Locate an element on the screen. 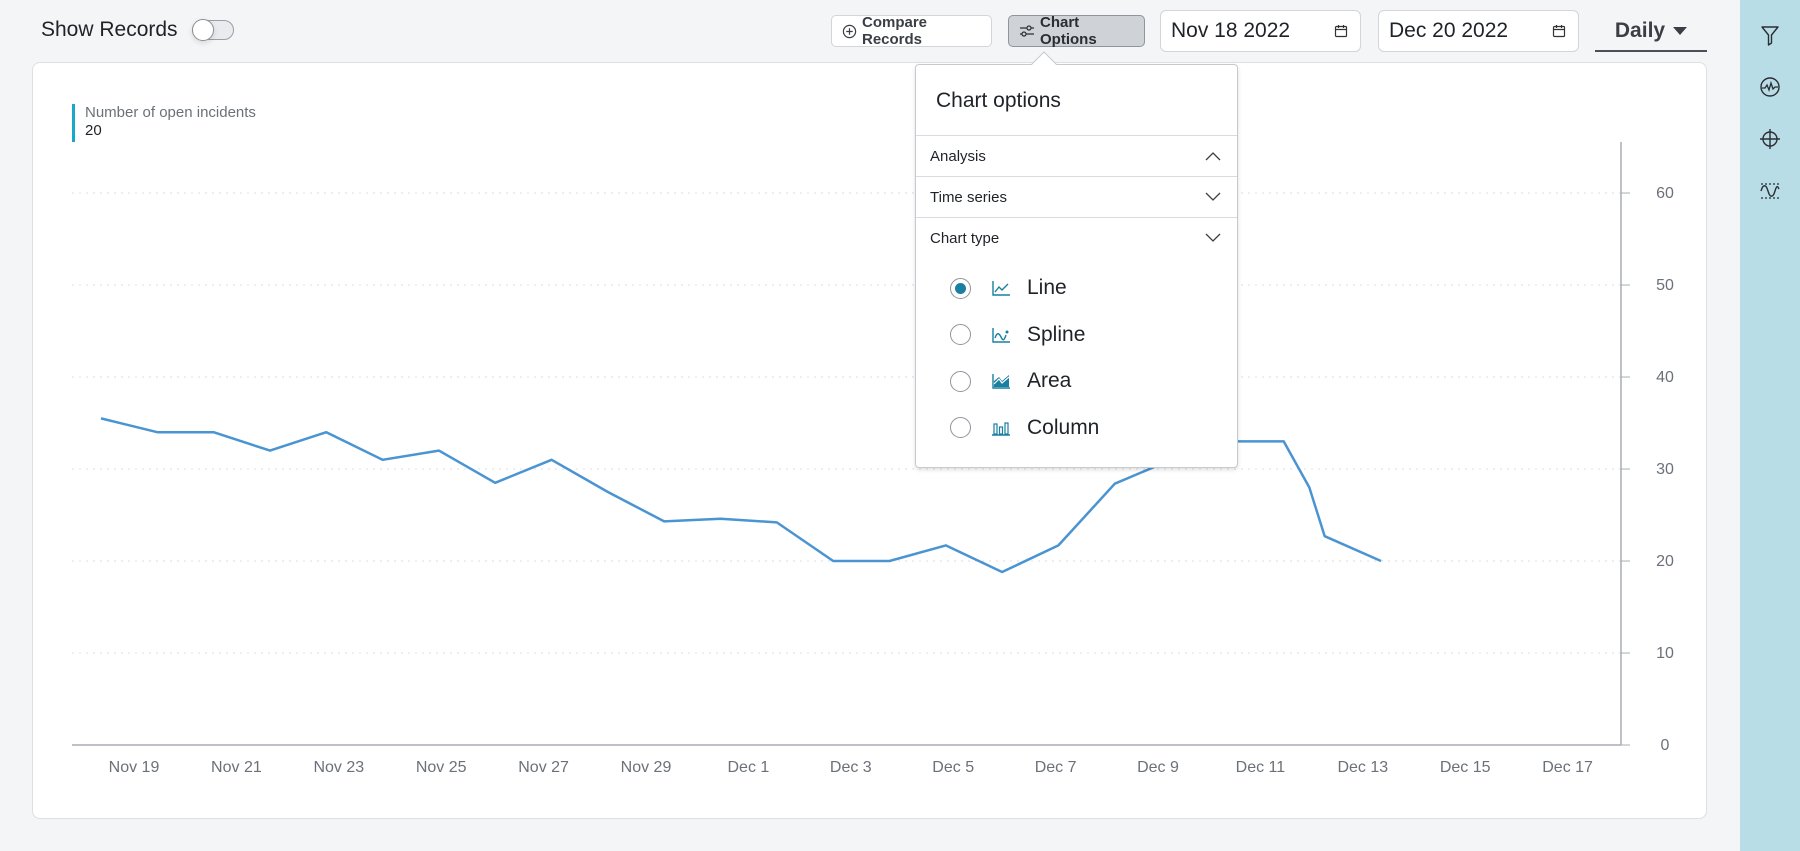 This screenshot has width=1800, height=851. right-sidebar is located at coordinates (1770, 425).